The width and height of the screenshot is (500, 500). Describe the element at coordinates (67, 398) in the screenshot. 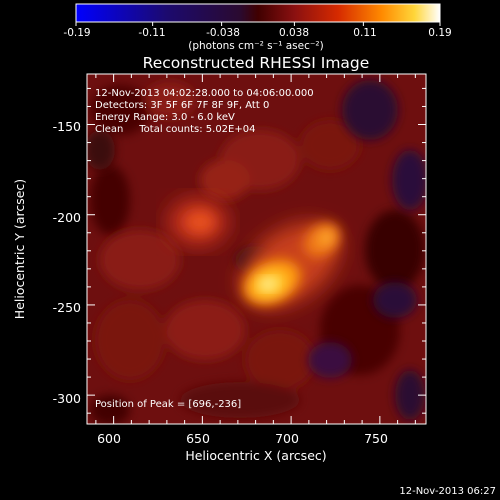

I see `y-tick-label: -300` at that location.